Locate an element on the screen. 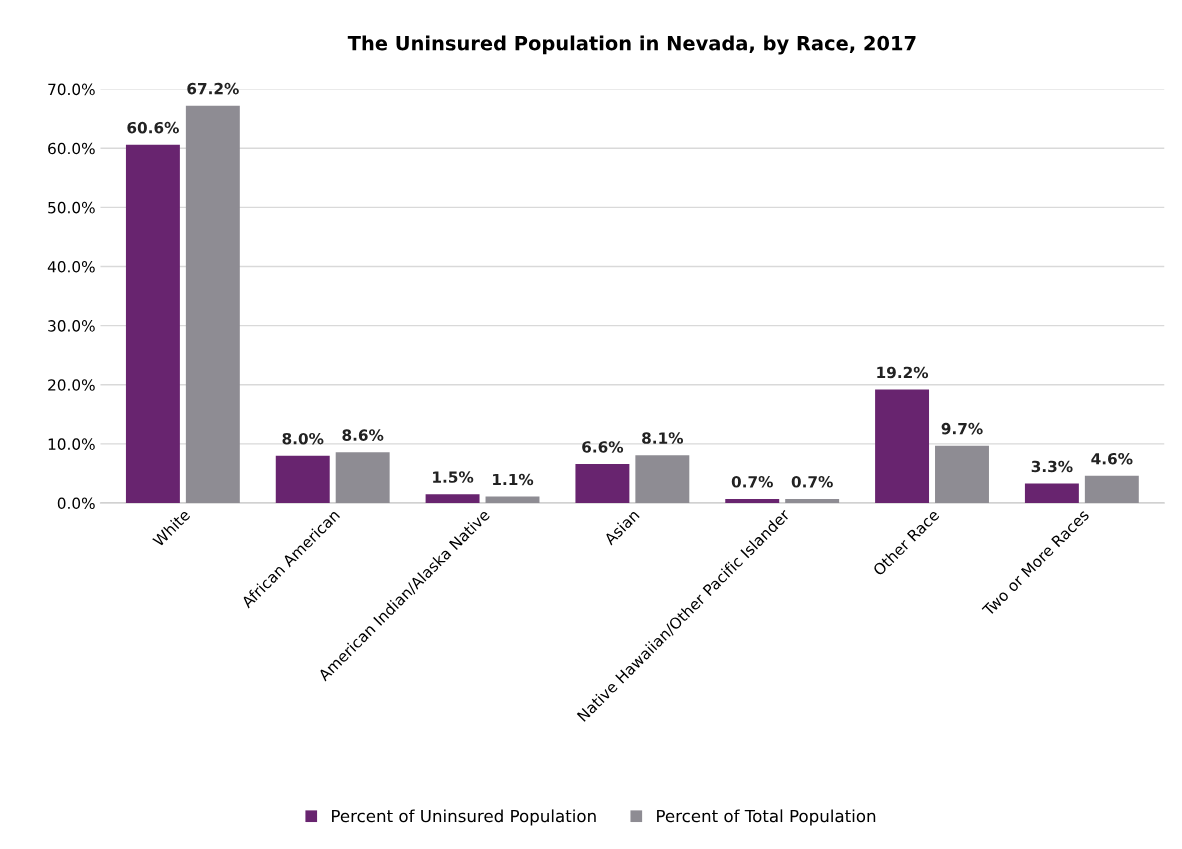  data-label: 60.6% is located at coordinates (153, 127).